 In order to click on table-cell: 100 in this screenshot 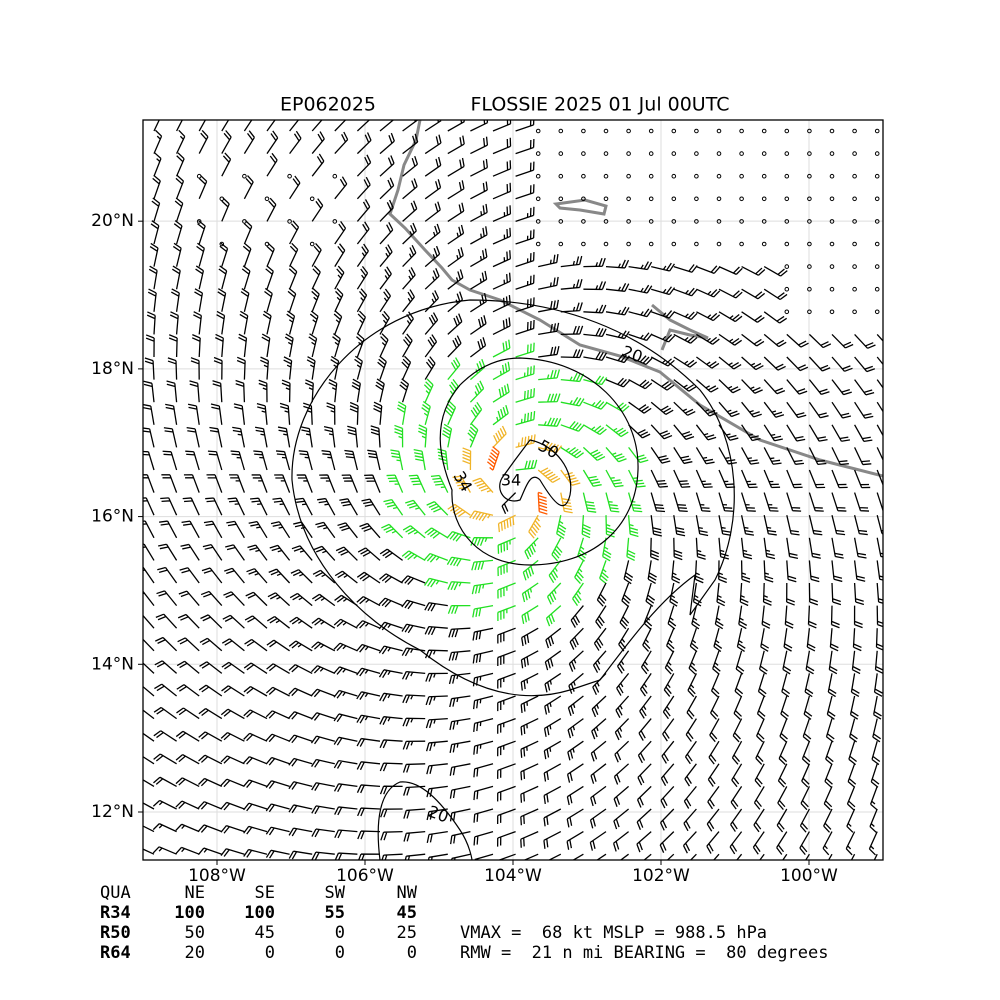, I will do `click(259, 913)`.